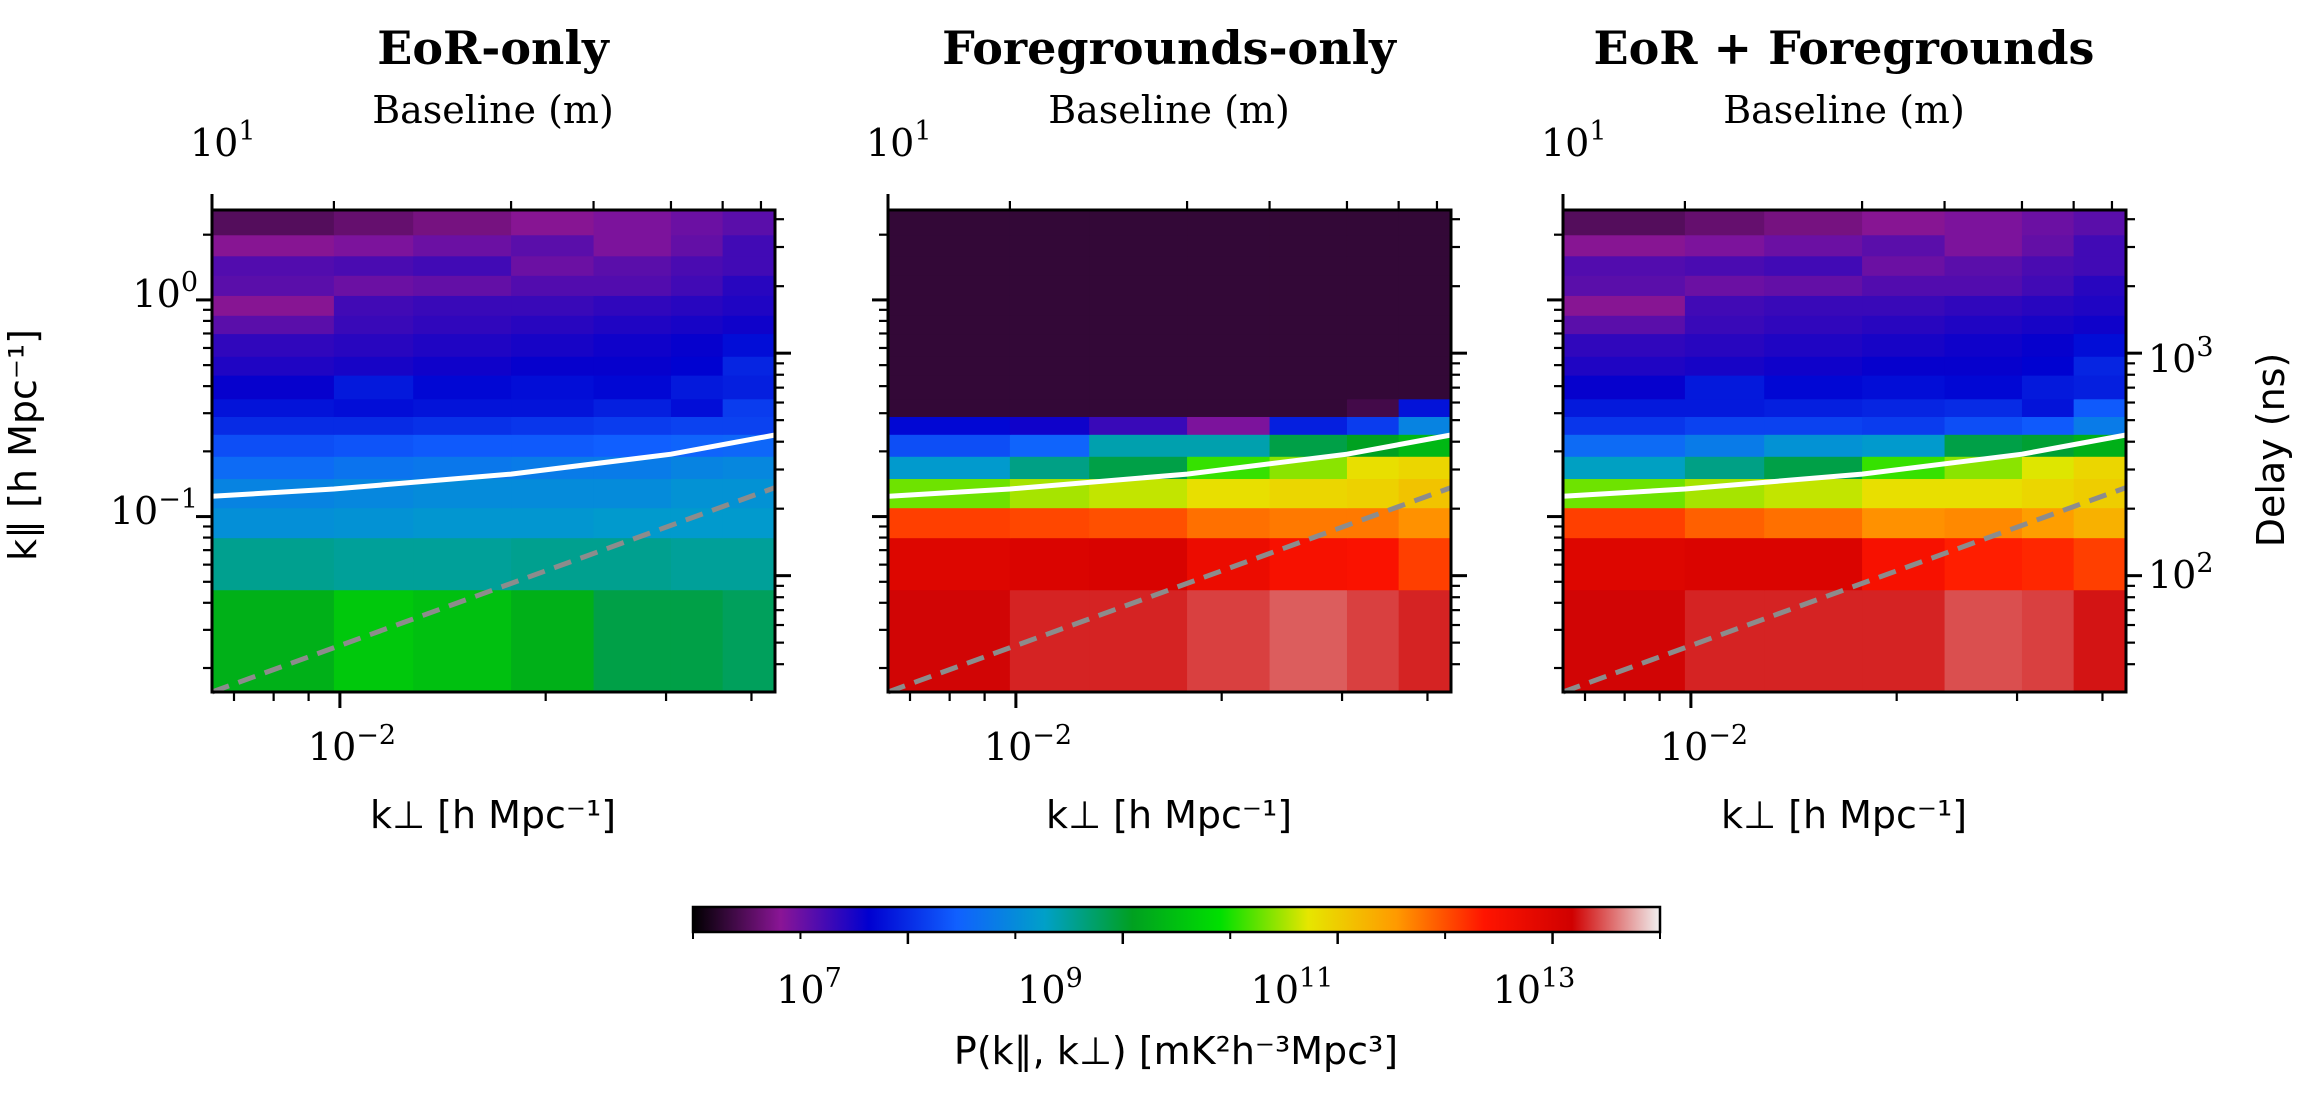  What do you see at coordinates (493, 451) in the screenshot?
I see `axis-ticks` at bounding box center [493, 451].